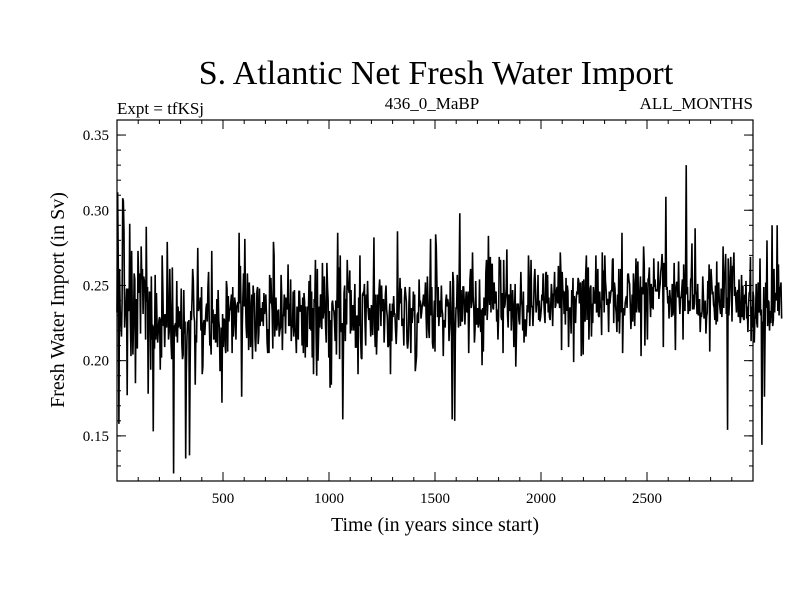 The height and width of the screenshot is (600, 800). What do you see at coordinates (96, 136) in the screenshot?
I see `y-tick-label: 0.35` at bounding box center [96, 136].